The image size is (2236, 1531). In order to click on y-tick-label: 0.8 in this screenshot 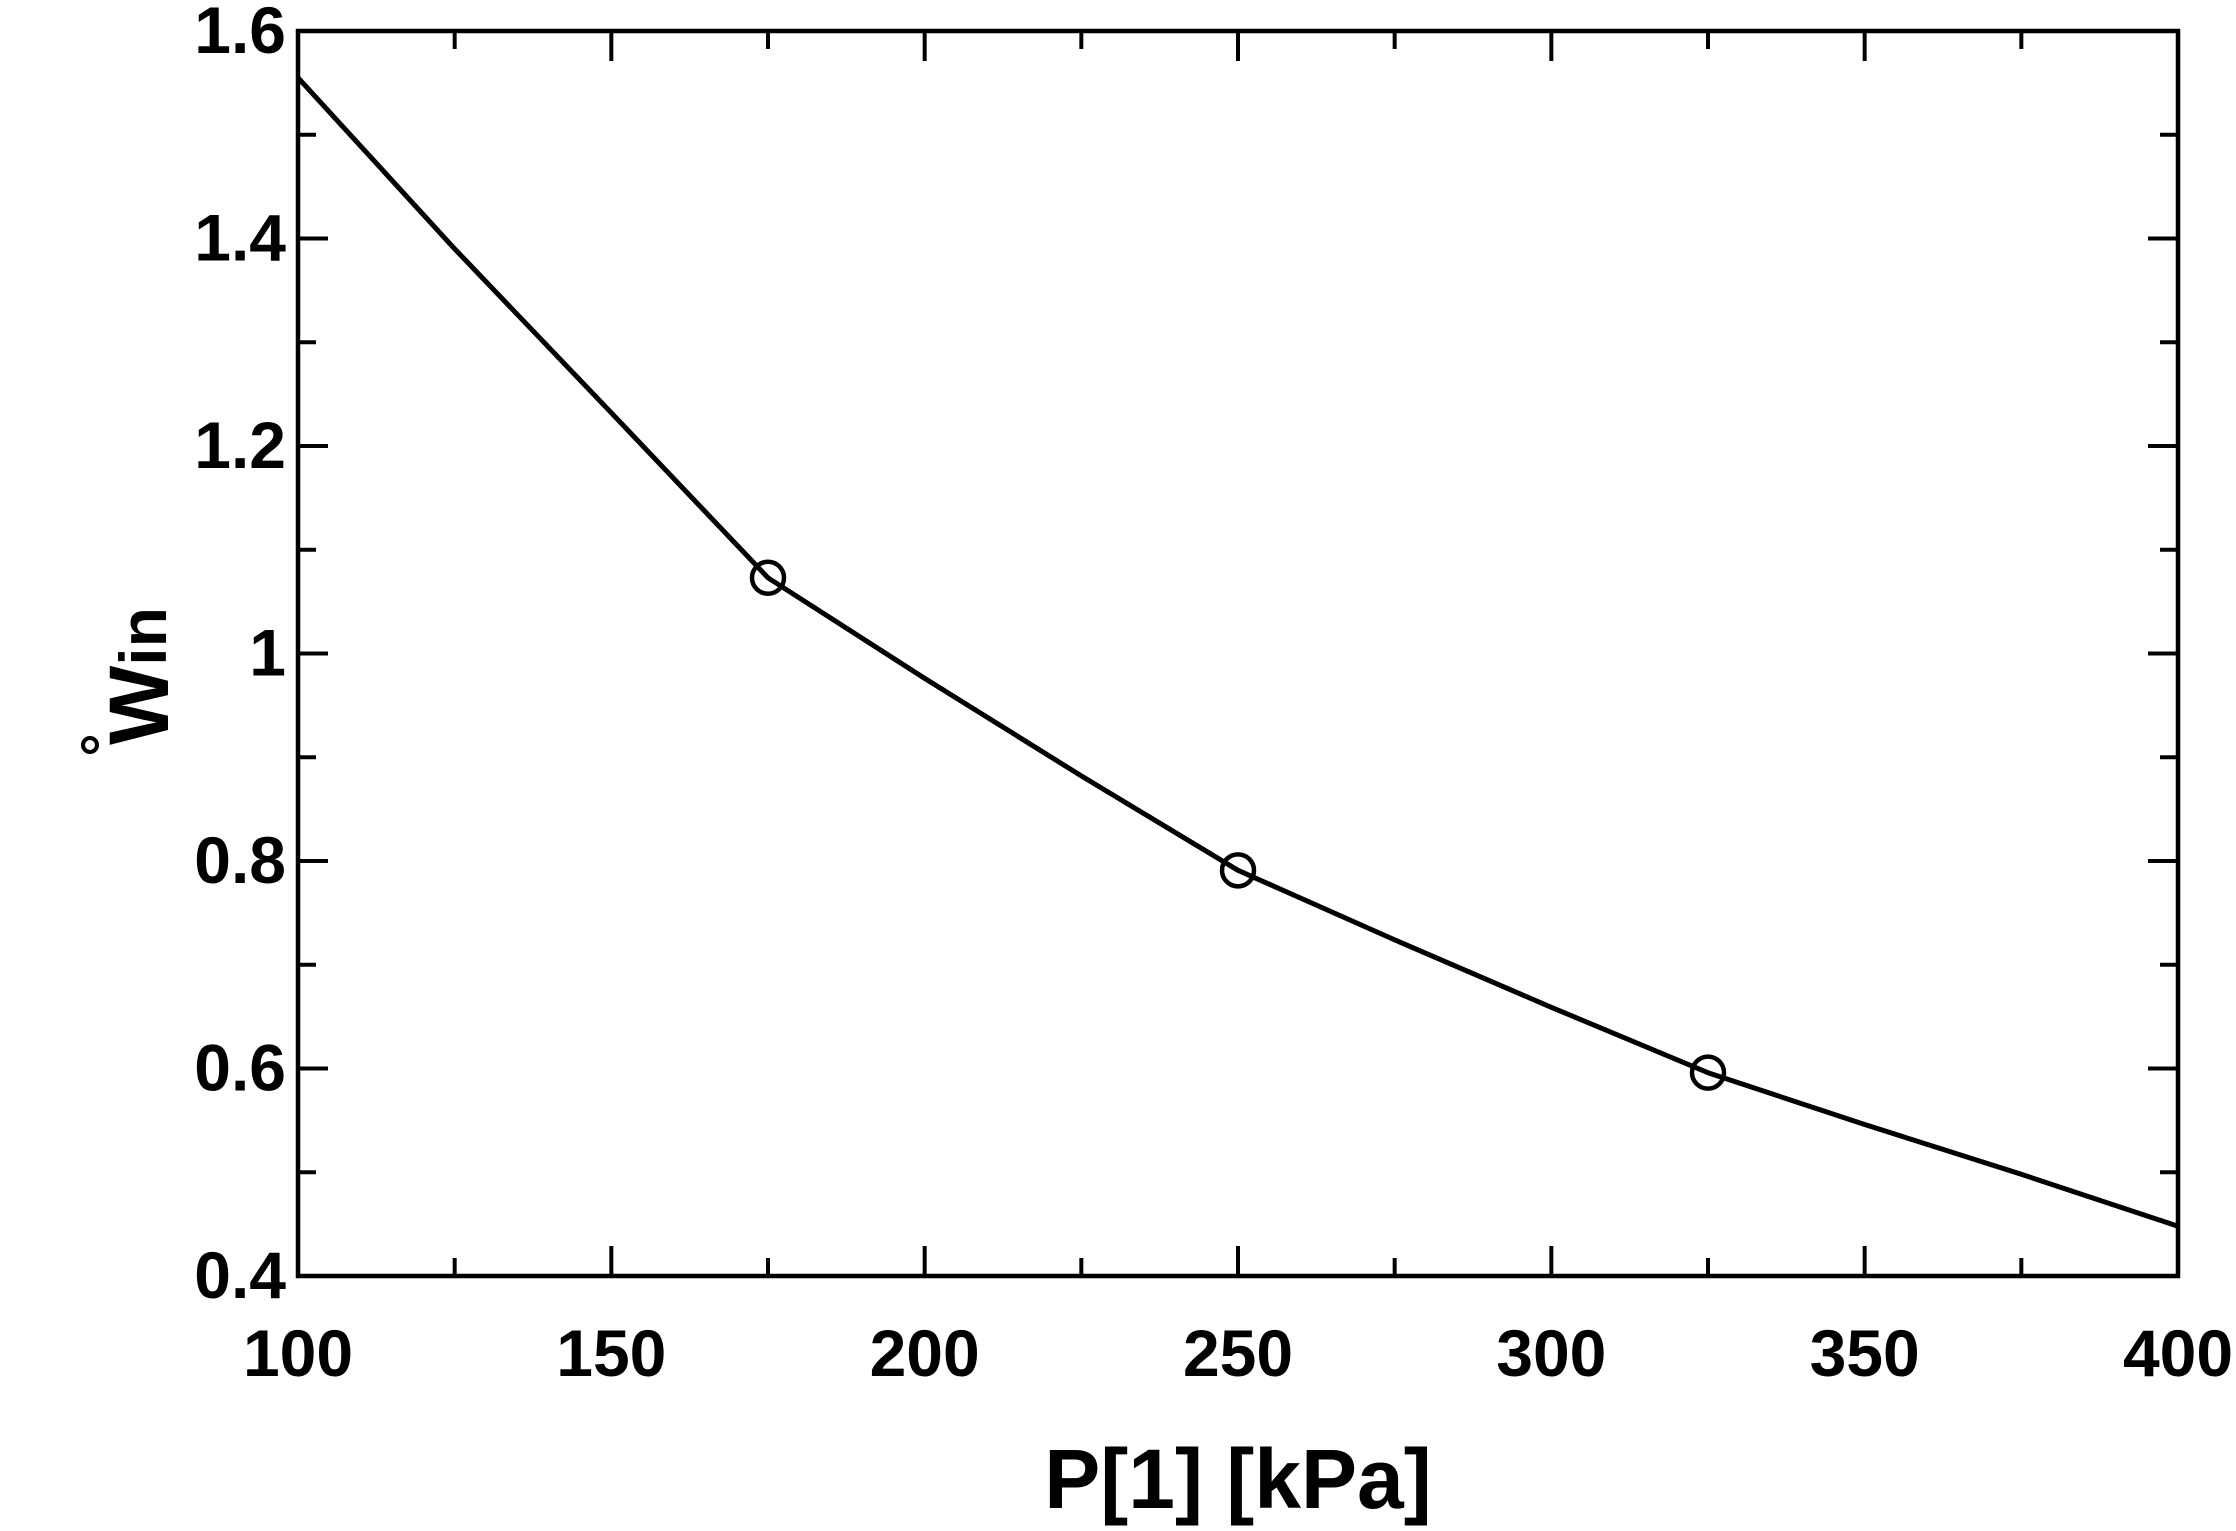, I will do `click(240, 860)`.